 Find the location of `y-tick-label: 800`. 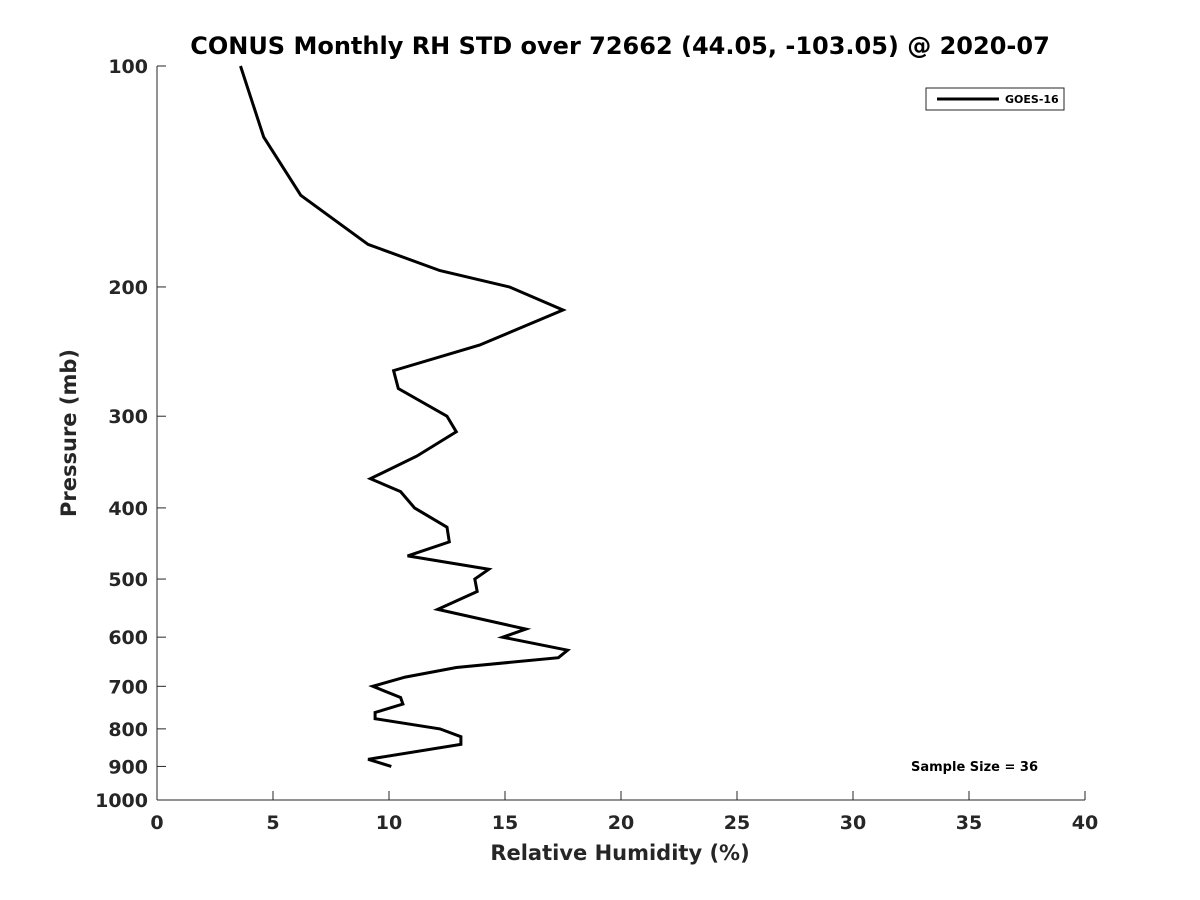

y-tick-label: 800 is located at coordinates (128, 730).